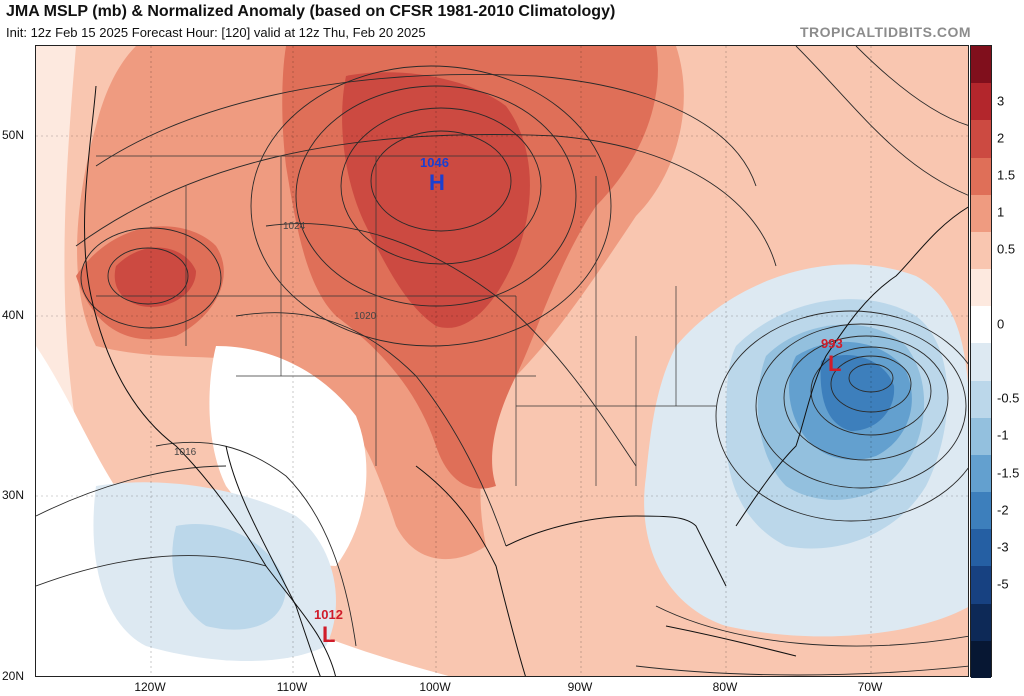 Image resolution: width=1024 pixels, height=696 pixels. I want to click on high-center-letter: H, so click(437, 182).